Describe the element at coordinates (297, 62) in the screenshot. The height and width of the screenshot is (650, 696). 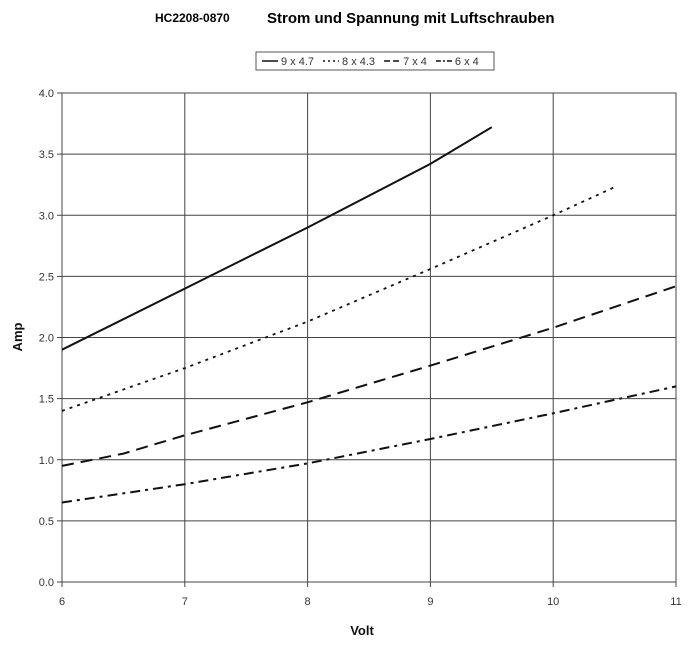
I see `legend-label-1: 9 x 4.7` at that location.